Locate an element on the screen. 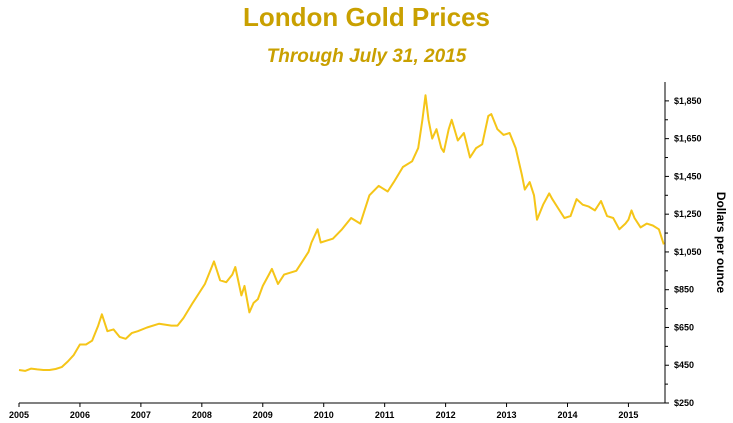 This screenshot has width=733, height=423. y-tick-label: $250 is located at coordinates (684, 403).